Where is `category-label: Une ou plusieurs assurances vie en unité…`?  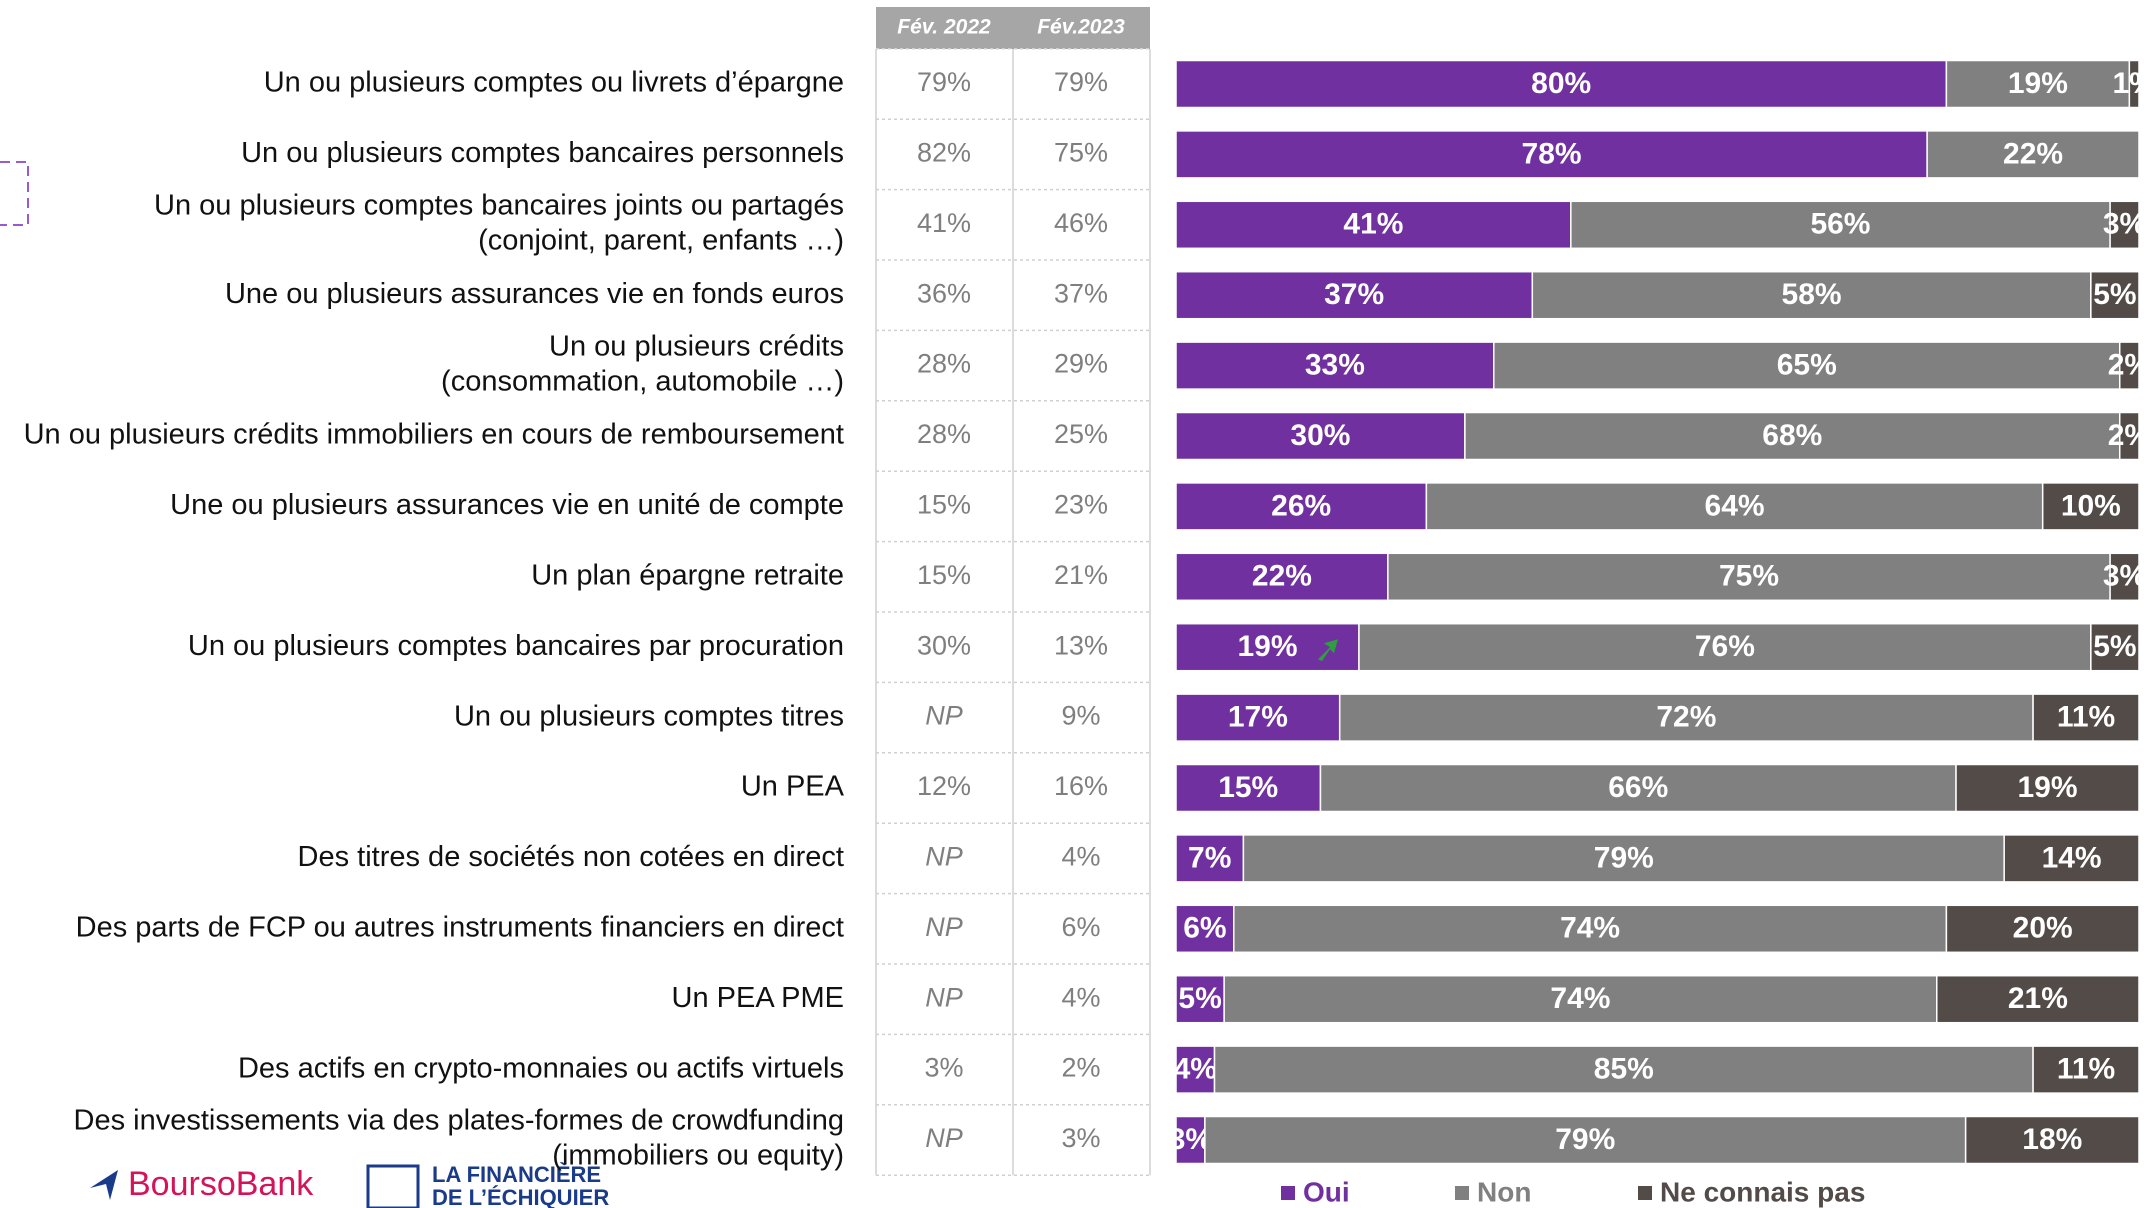 category-label: Une ou plusieurs assurances vie en unité… is located at coordinates (507, 505).